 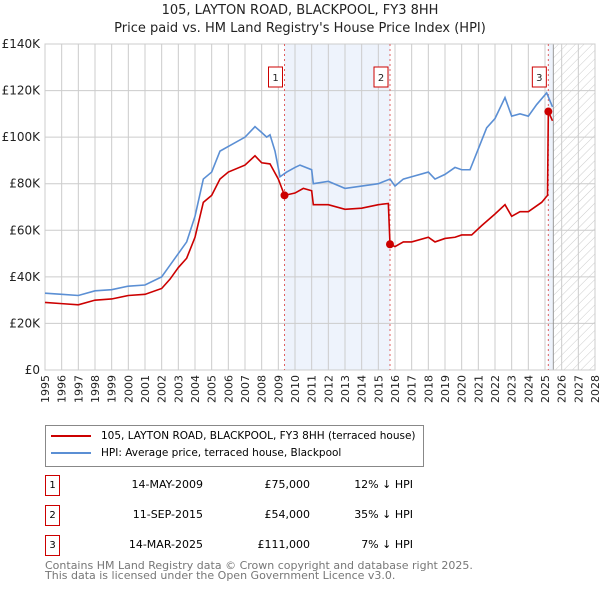 I want to click on x-tick-label: 2009, so click(x=278, y=389).